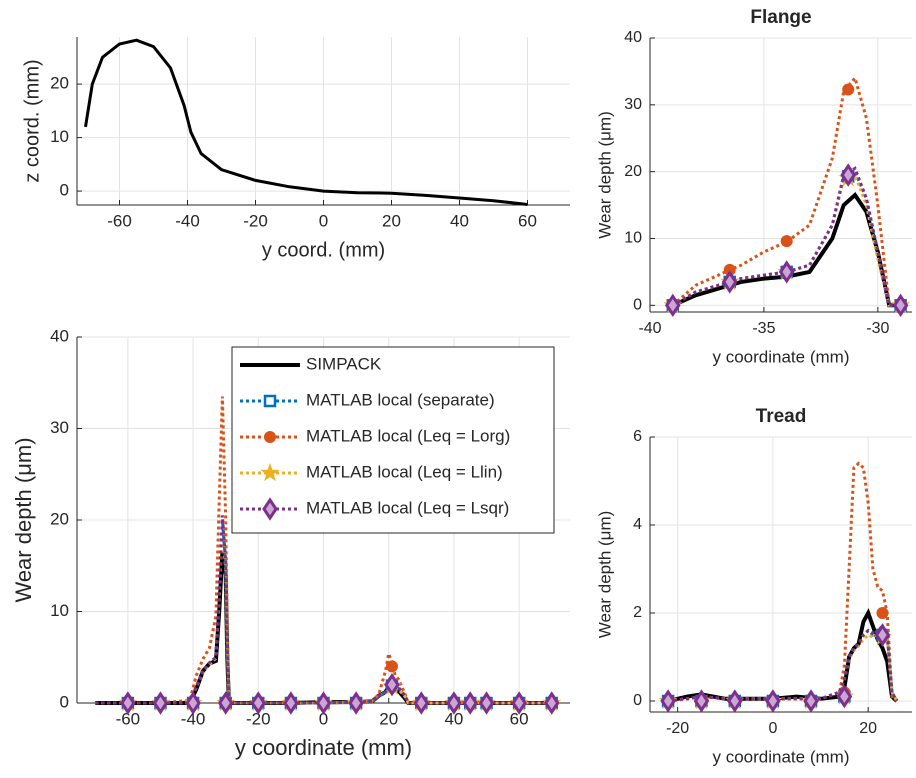 The width and height of the screenshot is (916, 778). Describe the element at coordinates (637, 436) in the screenshot. I see `y-tick-label: 6` at that location.